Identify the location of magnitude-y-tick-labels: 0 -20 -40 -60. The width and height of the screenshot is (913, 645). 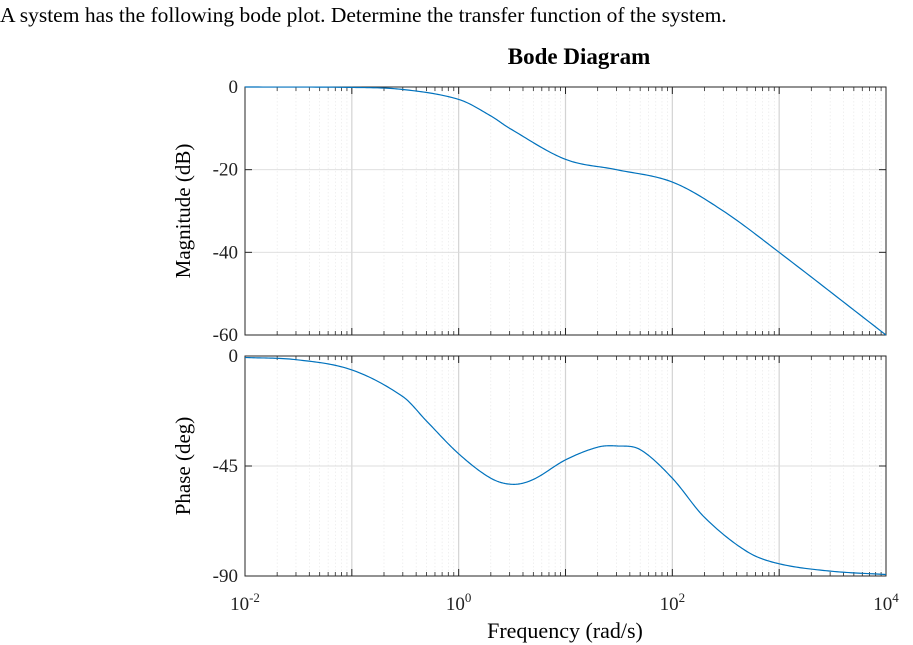
(225, 211).